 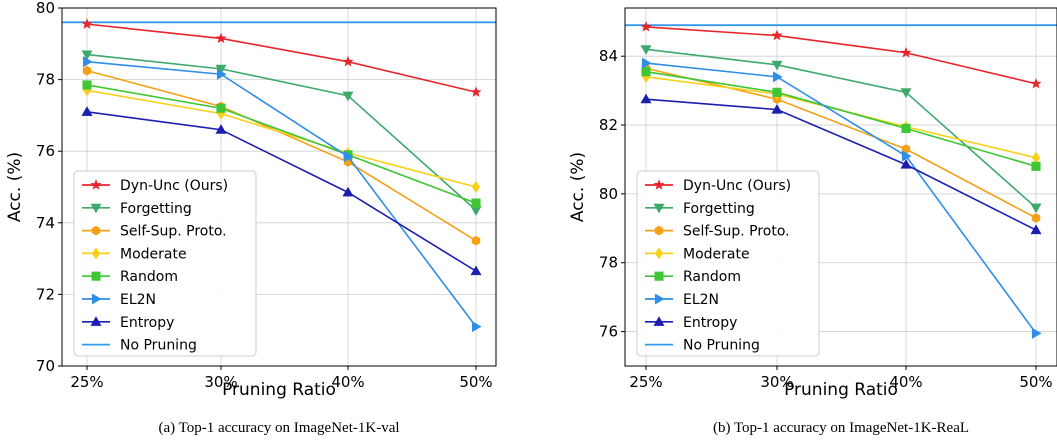 I want to click on legend-entry: Random, so click(x=130, y=277).